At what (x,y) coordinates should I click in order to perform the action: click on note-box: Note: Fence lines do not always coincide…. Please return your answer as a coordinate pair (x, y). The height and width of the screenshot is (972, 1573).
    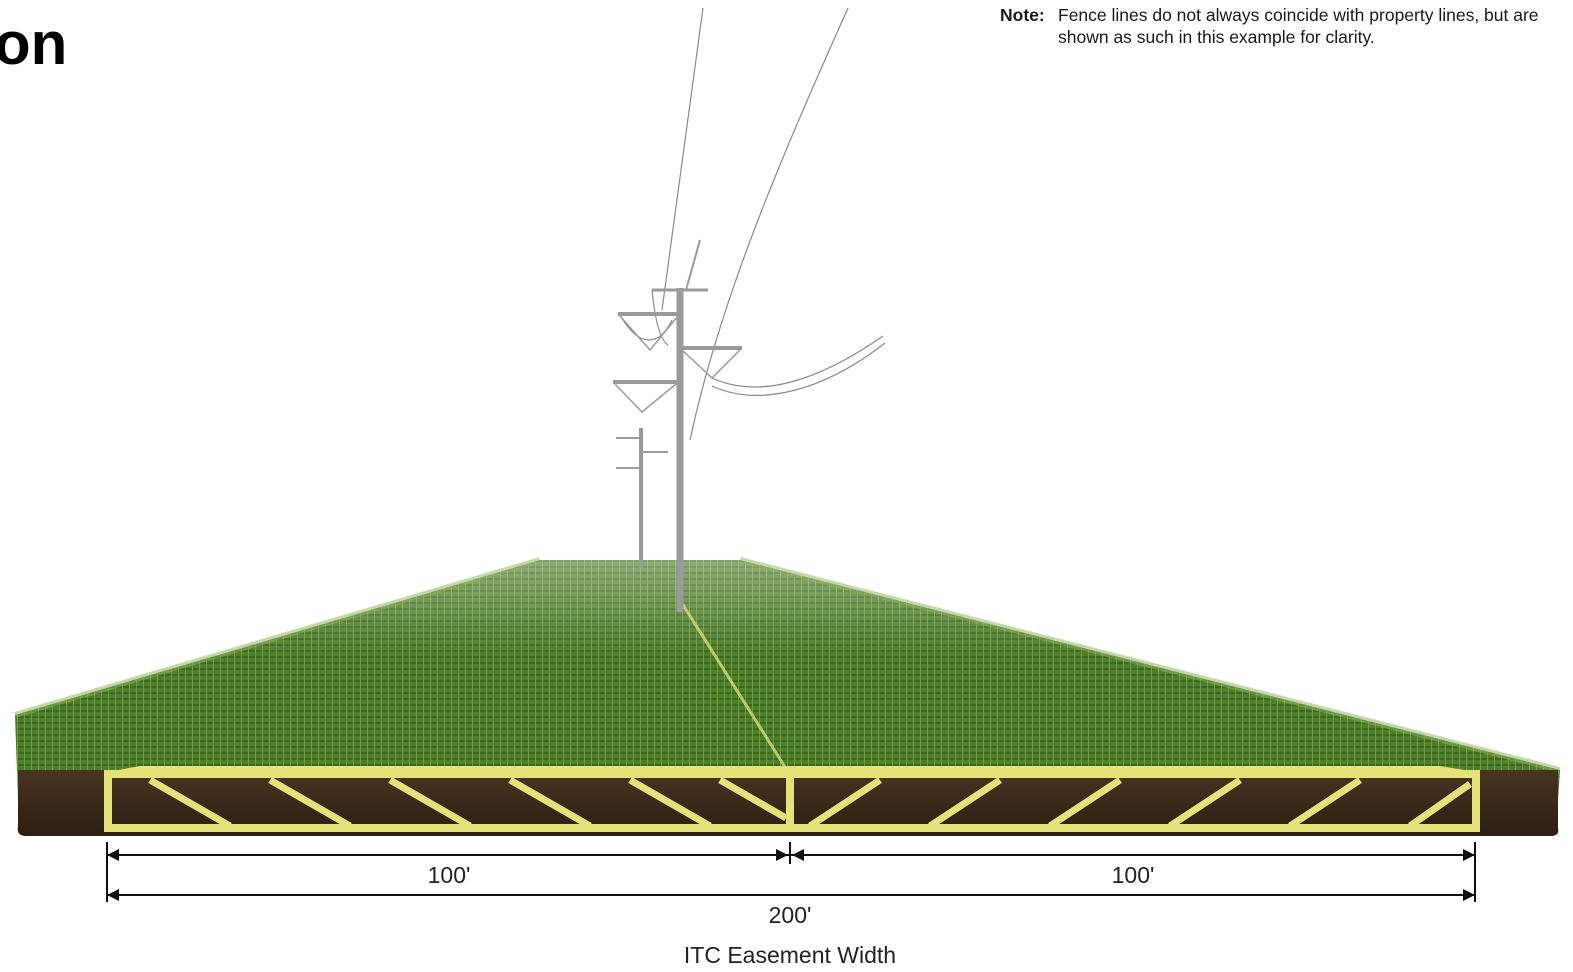
    Looking at the image, I should click on (1280, 26).